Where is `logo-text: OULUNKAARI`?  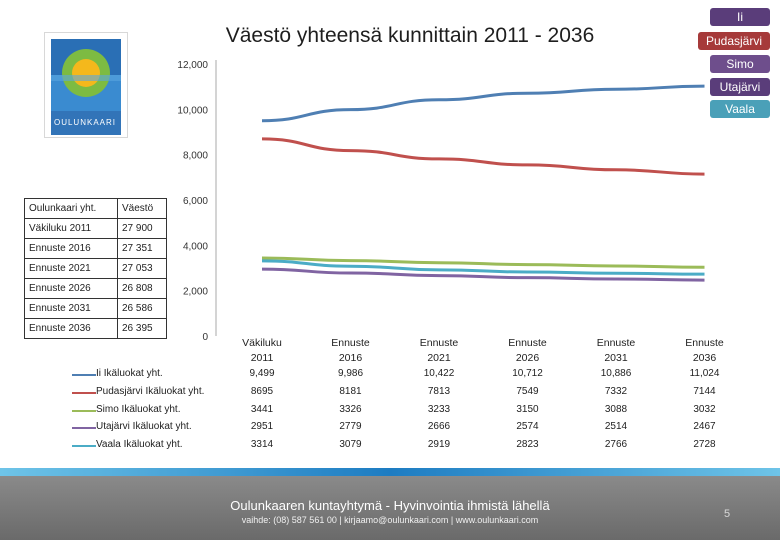 logo-text: OULUNKAARI is located at coordinates (84, 122).